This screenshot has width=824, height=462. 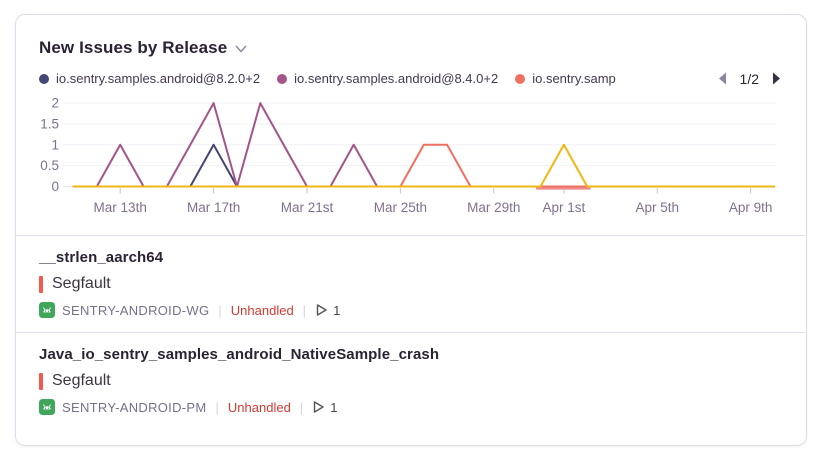 I want to click on legend-series-label: io.sentry.samples.android@8.4.0+2, so click(x=396, y=78).